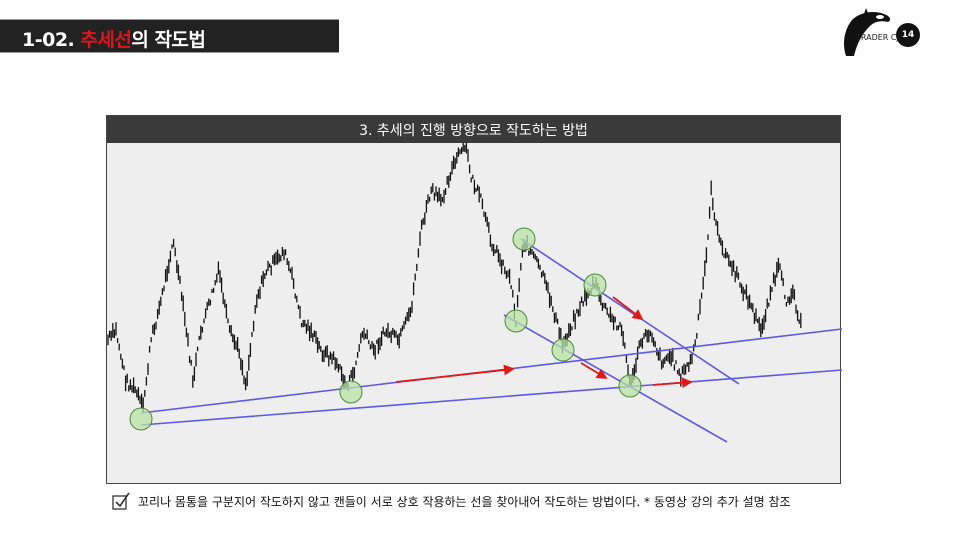 This screenshot has width=960, height=537. What do you see at coordinates (615, 378) in the screenshot?
I see `channel-bottom-trendline` at bounding box center [615, 378].